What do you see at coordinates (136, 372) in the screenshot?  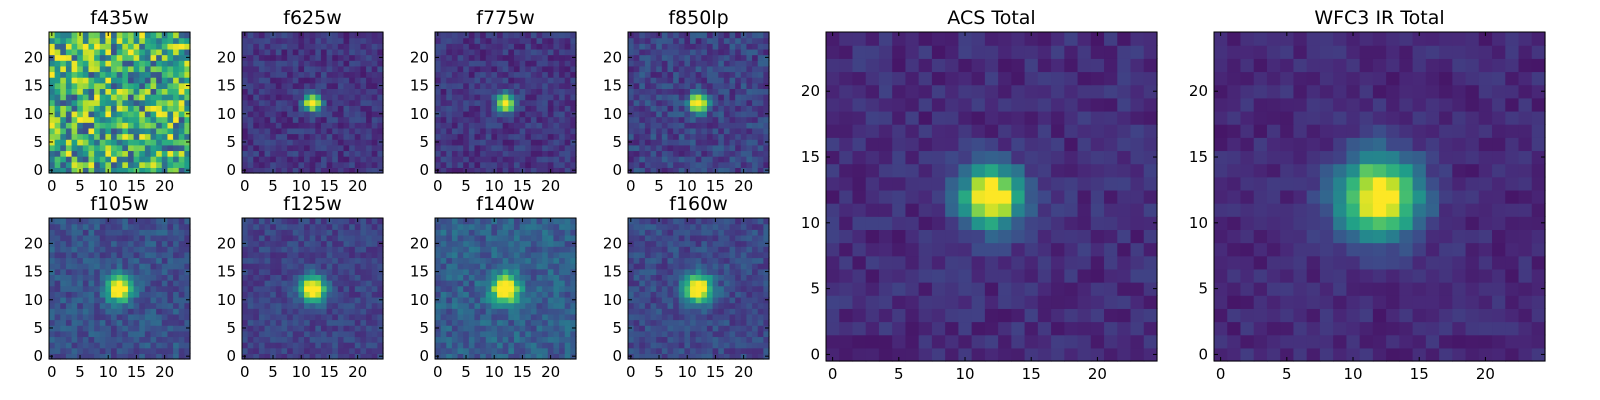 I see `x-tick-label: 15` at bounding box center [136, 372].